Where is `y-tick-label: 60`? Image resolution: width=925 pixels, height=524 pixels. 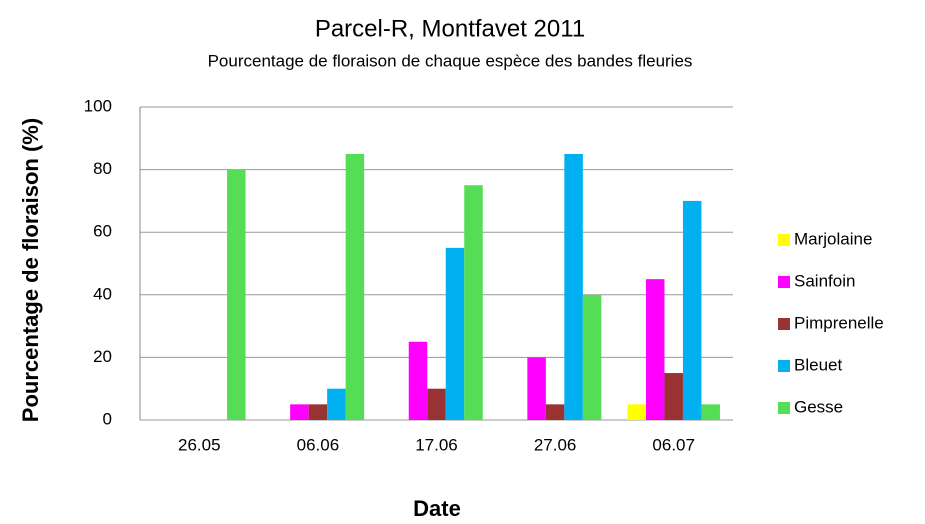 y-tick-label: 60 is located at coordinates (102, 231).